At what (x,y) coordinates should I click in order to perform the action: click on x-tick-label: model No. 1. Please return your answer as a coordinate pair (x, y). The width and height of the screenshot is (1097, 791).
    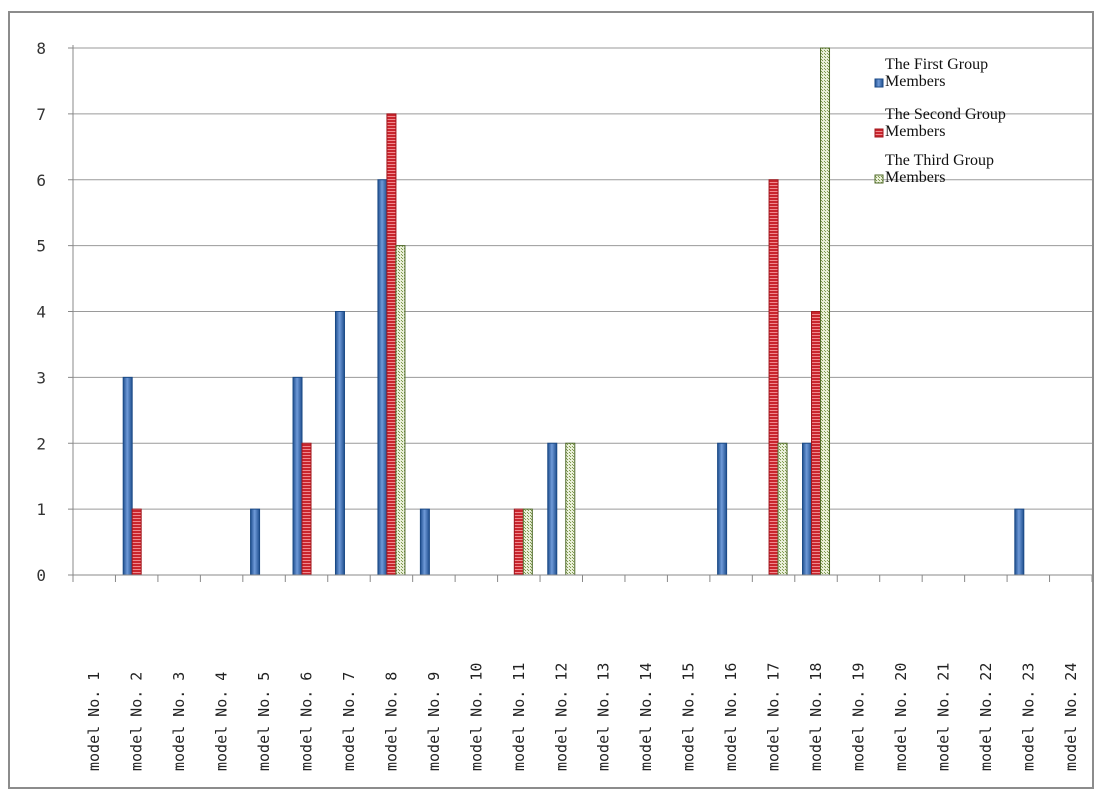
    Looking at the image, I should click on (94, 721).